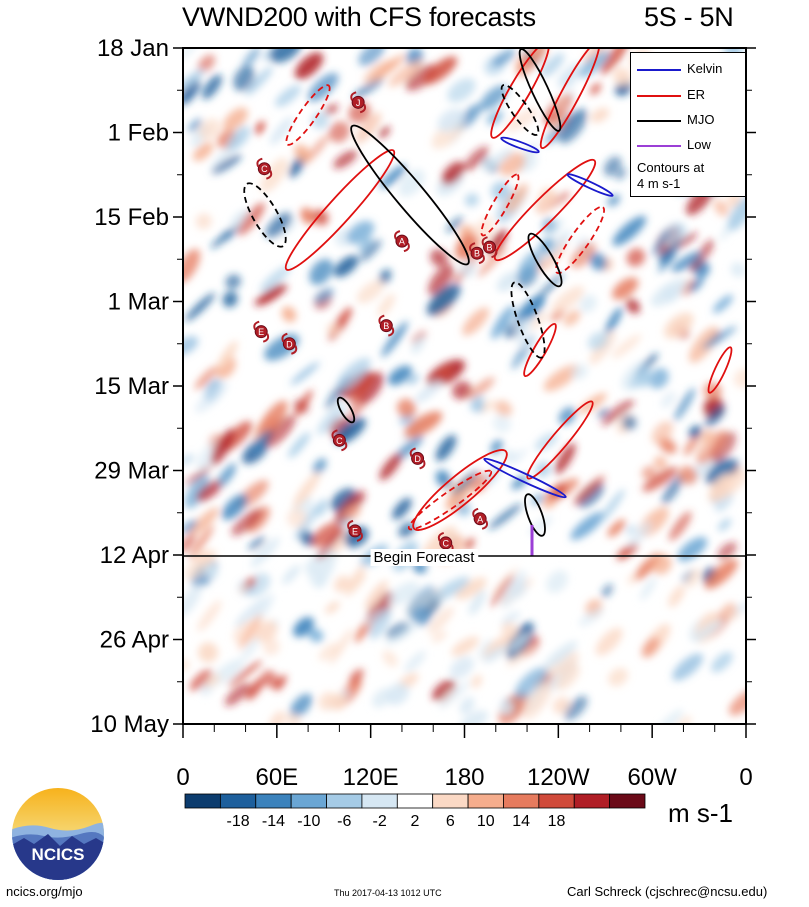  Describe the element at coordinates (464, 757) in the screenshot. I see `x-axis: 0 60E 120E 180 120W 60W 0` at that location.